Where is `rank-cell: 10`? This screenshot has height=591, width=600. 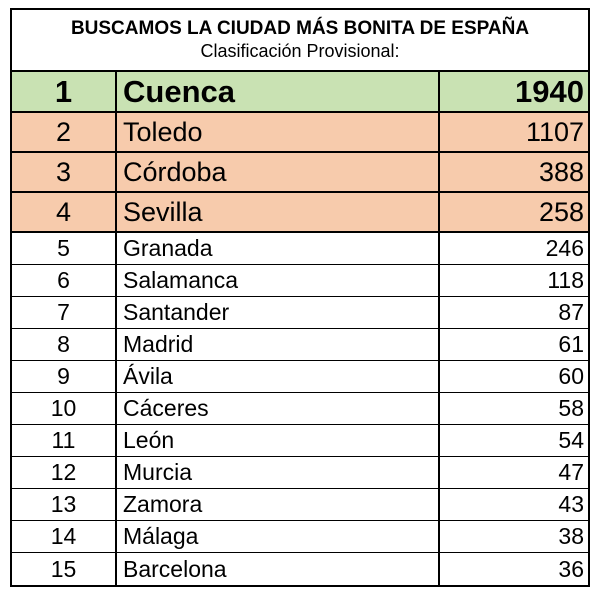 rank-cell: 10 is located at coordinates (64, 408).